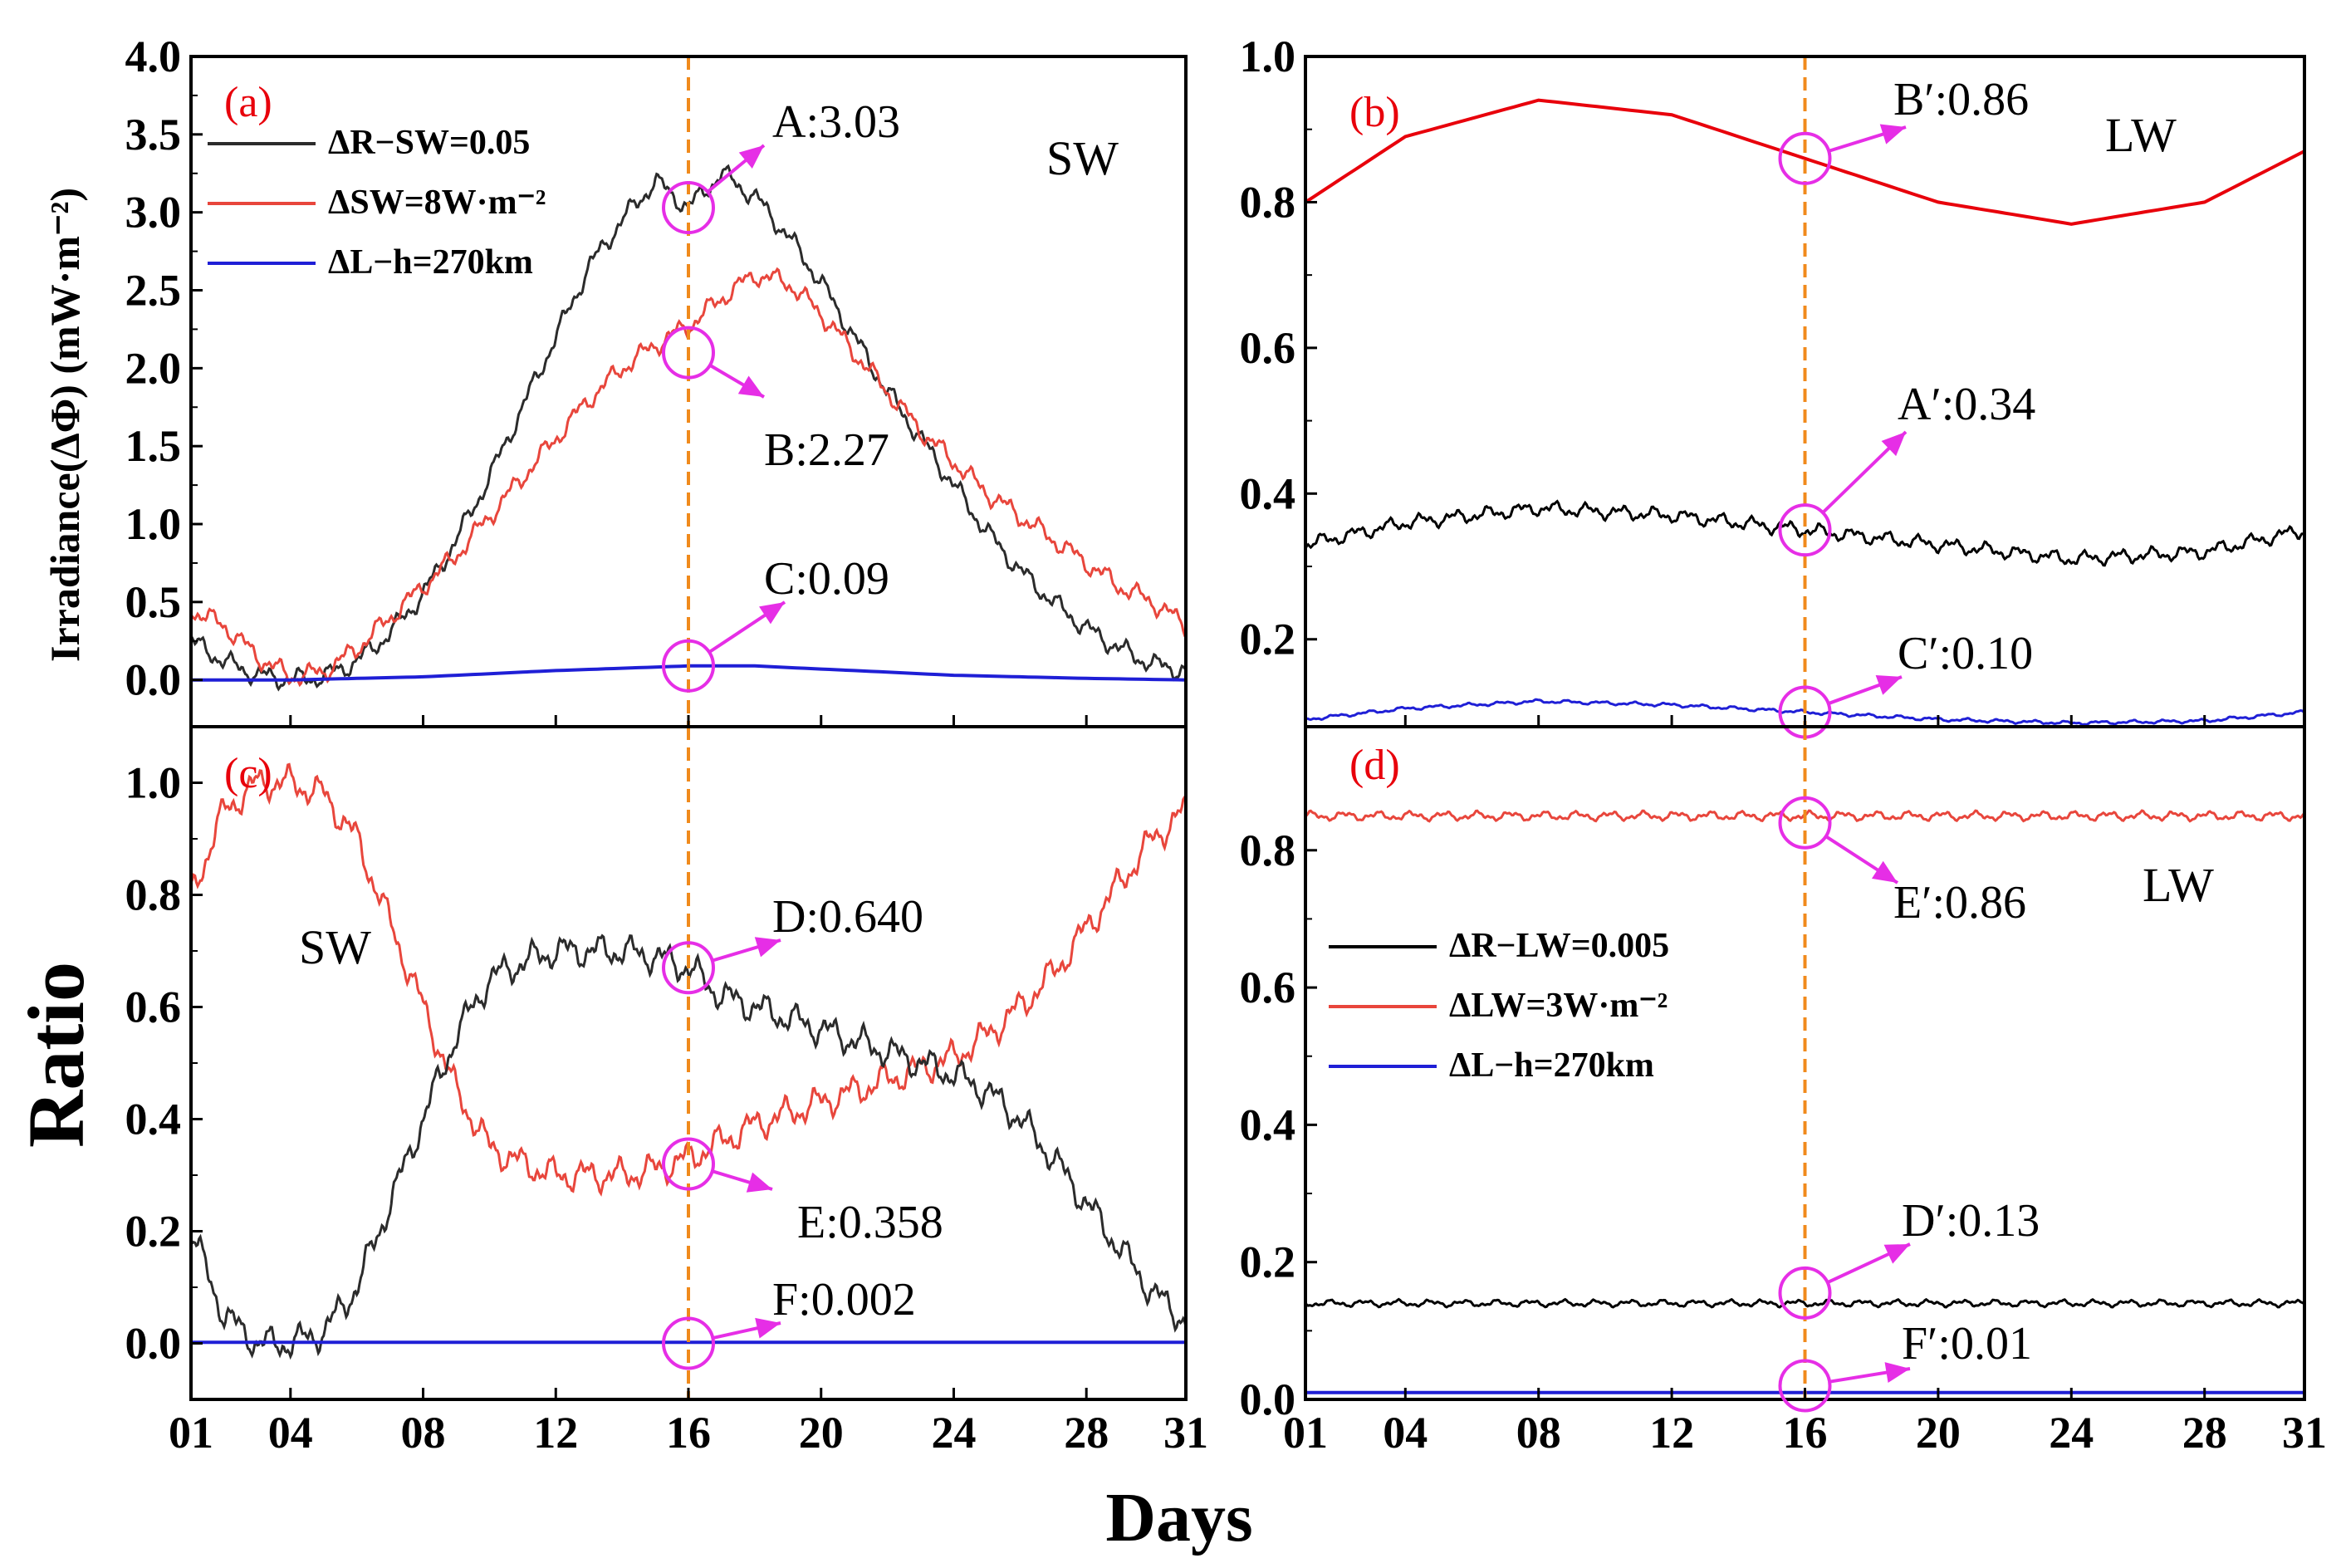 The width and height of the screenshot is (2341, 1568). What do you see at coordinates (1558, 1006) in the screenshot?
I see `legend-entry: ΔLW=3W·m⁻²` at bounding box center [1558, 1006].